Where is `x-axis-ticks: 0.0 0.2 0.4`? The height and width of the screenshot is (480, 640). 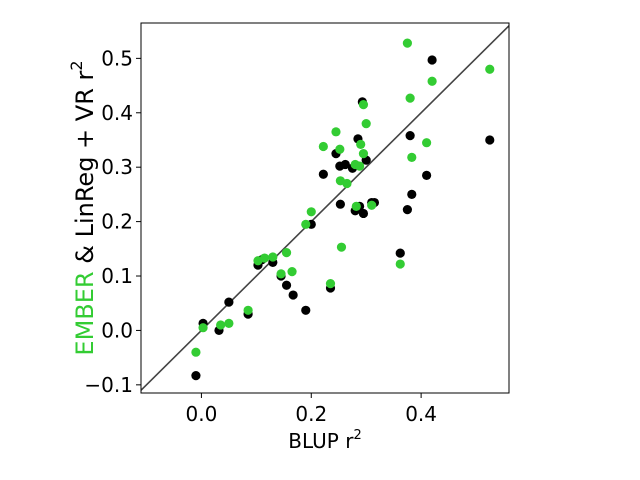 x-axis-ticks: 0.0 0.2 0.4 is located at coordinates (311, 409).